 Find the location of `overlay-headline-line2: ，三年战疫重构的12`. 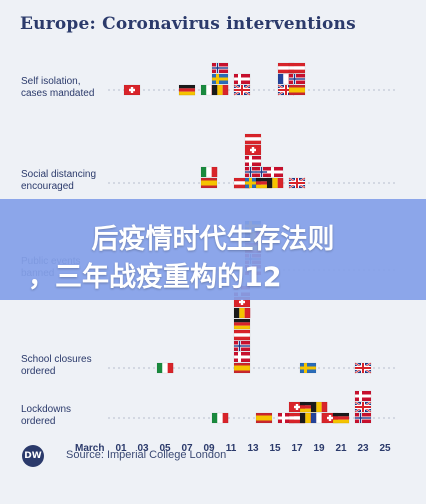

overlay-headline-line2: ，三年战疫重构的12 is located at coordinates (155, 277).